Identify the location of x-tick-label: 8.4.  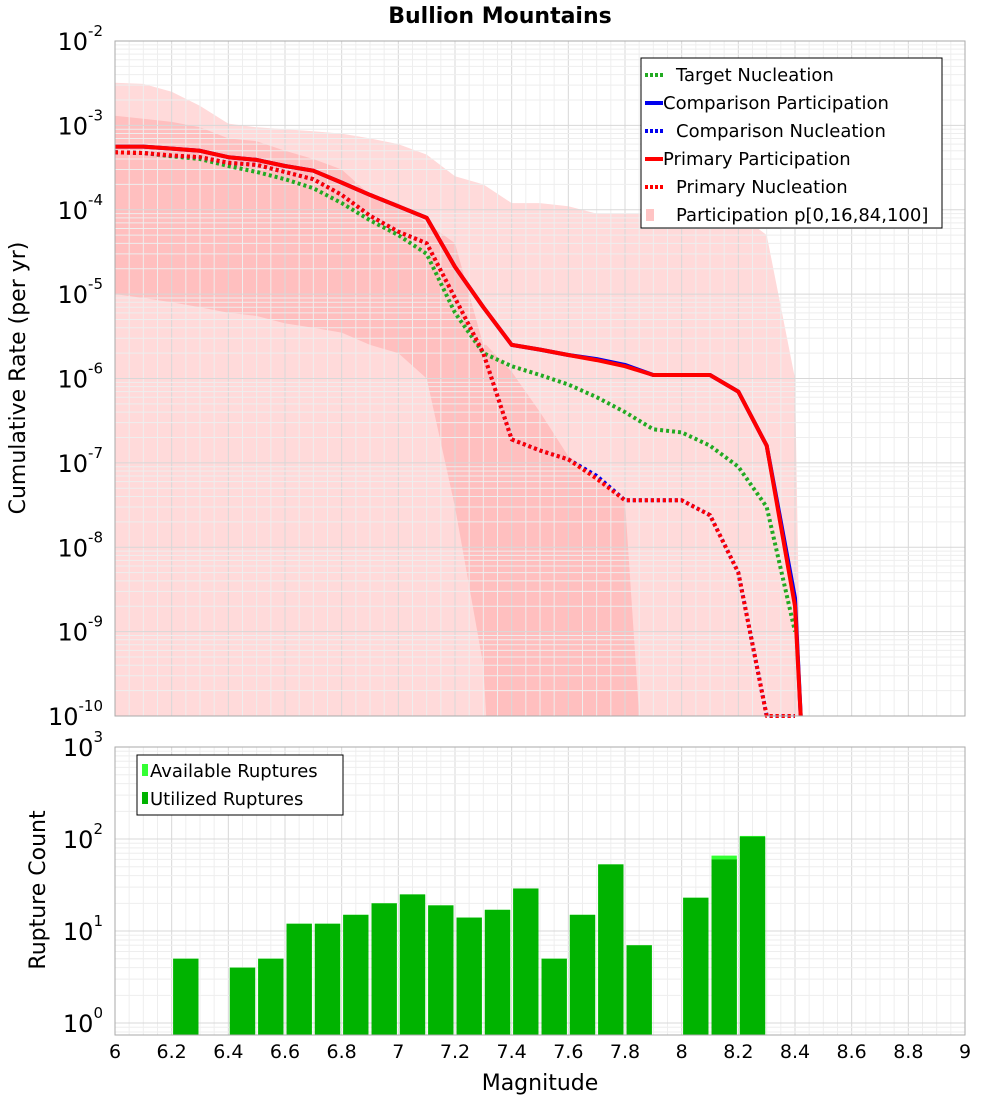
(795, 1052).